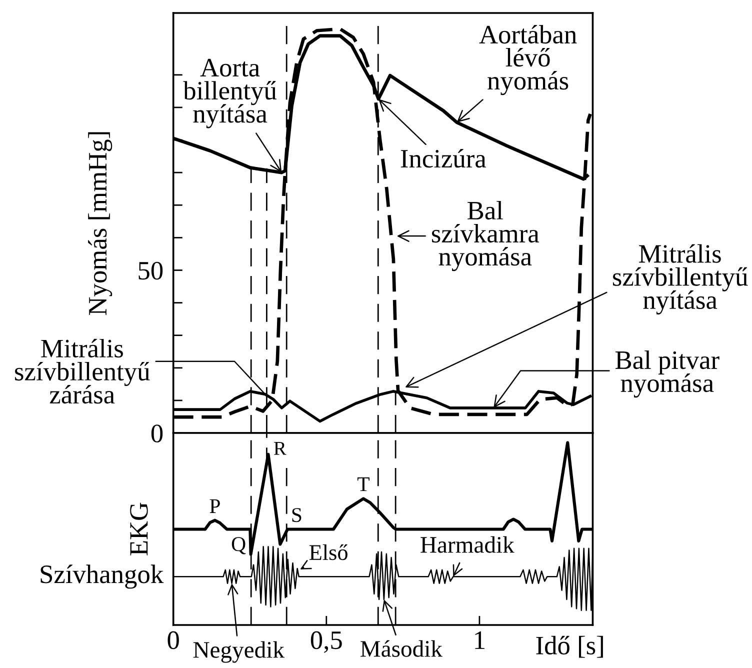 This screenshot has width=752, height=668. Describe the element at coordinates (150, 271) in the screenshot. I see `y-tick-label: 50` at that location.